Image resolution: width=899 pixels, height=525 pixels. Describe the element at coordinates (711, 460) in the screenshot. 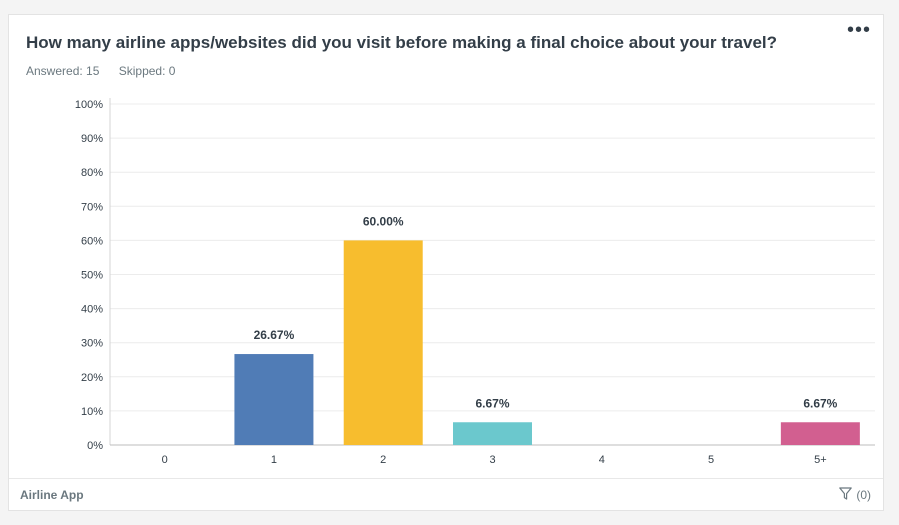

I see `x-tick-label: 5` at that location.